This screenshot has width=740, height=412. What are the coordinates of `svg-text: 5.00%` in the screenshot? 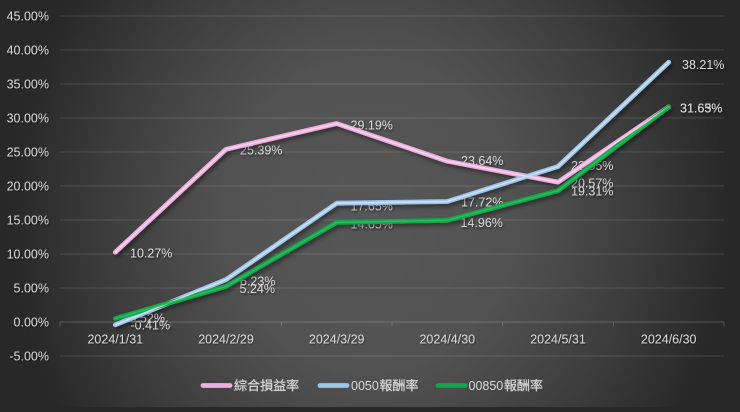 It's located at (31, 289).